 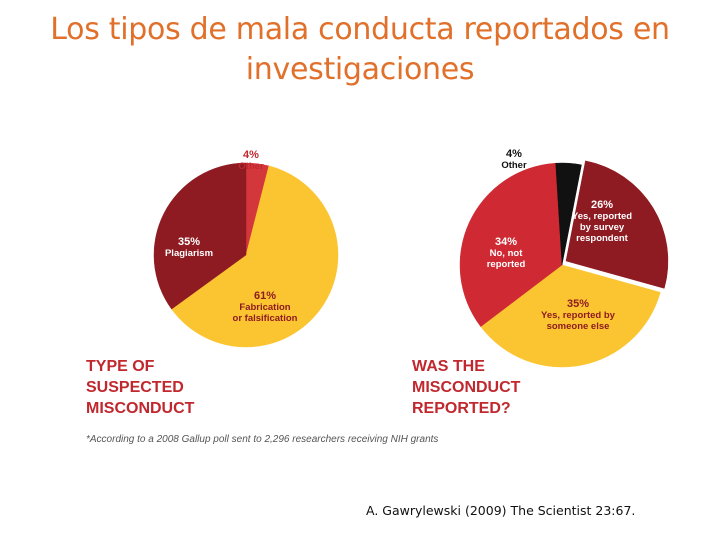 What do you see at coordinates (578, 315) in the screenshot?
I see `slice-label-yes-reported-by-someone-else: 35% Yes, reported by someone else` at bounding box center [578, 315].